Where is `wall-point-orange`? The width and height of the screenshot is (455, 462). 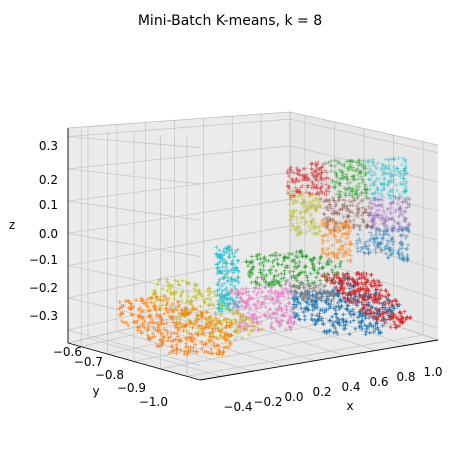
wall-point-orange is located at coordinates (332, 221).